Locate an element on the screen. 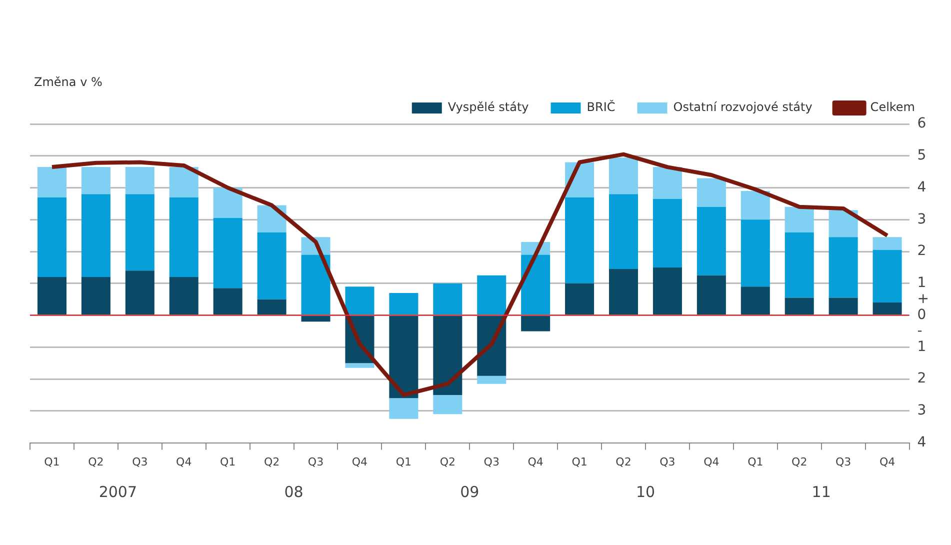 The width and height of the screenshot is (951, 545). legend-label: Ostatní rozvojové státy is located at coordinates (742, 107).